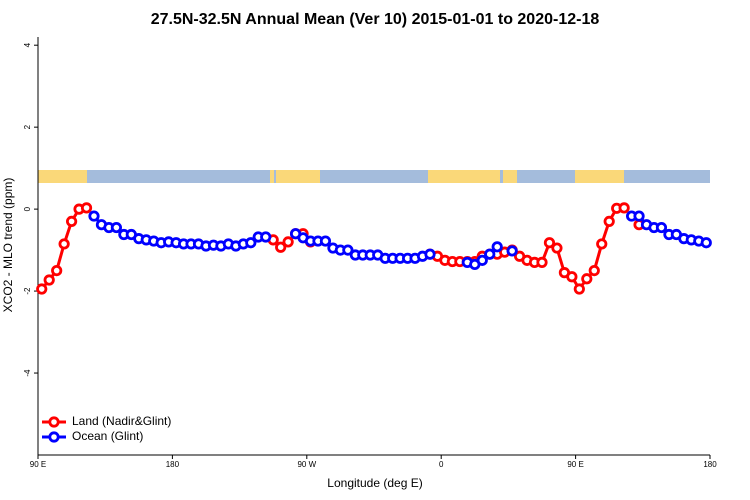 The image size is (750, 500). I want to click on legend-label: Land (Nadir&Glint), so click(121, 421).